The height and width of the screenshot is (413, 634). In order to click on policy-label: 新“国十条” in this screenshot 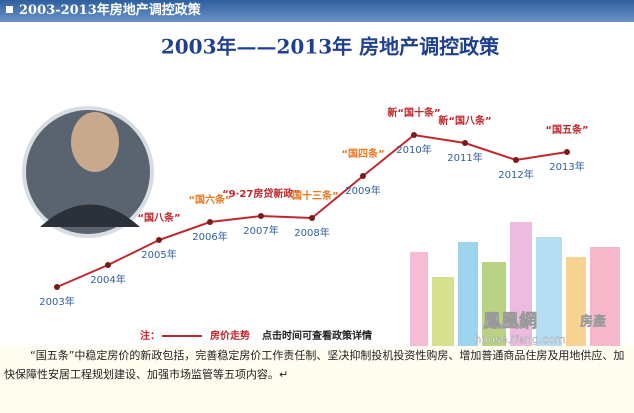, I will do `click(413, 112)`.